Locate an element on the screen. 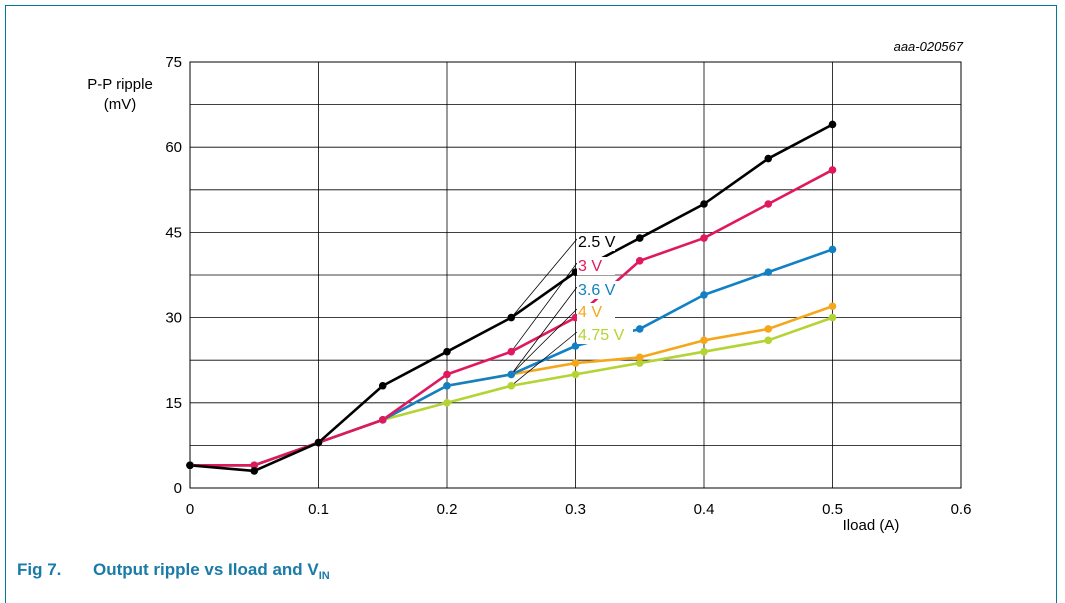 This screenshot has height=603, width=1065. y-tick-label: 15 is located at coordinates (173, 403).